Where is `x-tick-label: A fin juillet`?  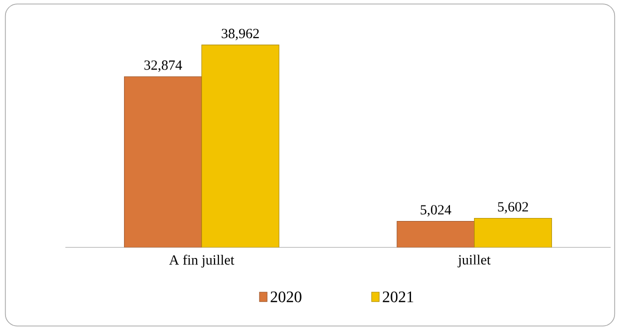
x-tick-label: A fin juillet is located at coordinates (201, 261).